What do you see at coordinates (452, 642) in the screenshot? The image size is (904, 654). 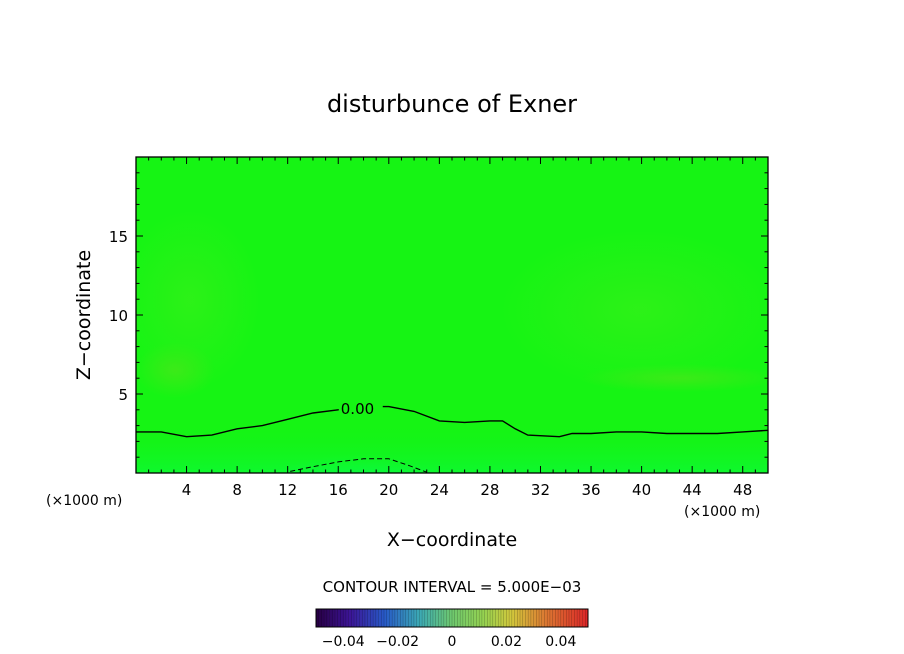 I see `colorbar-tick-label: 0` at bounding box center [452, 642].